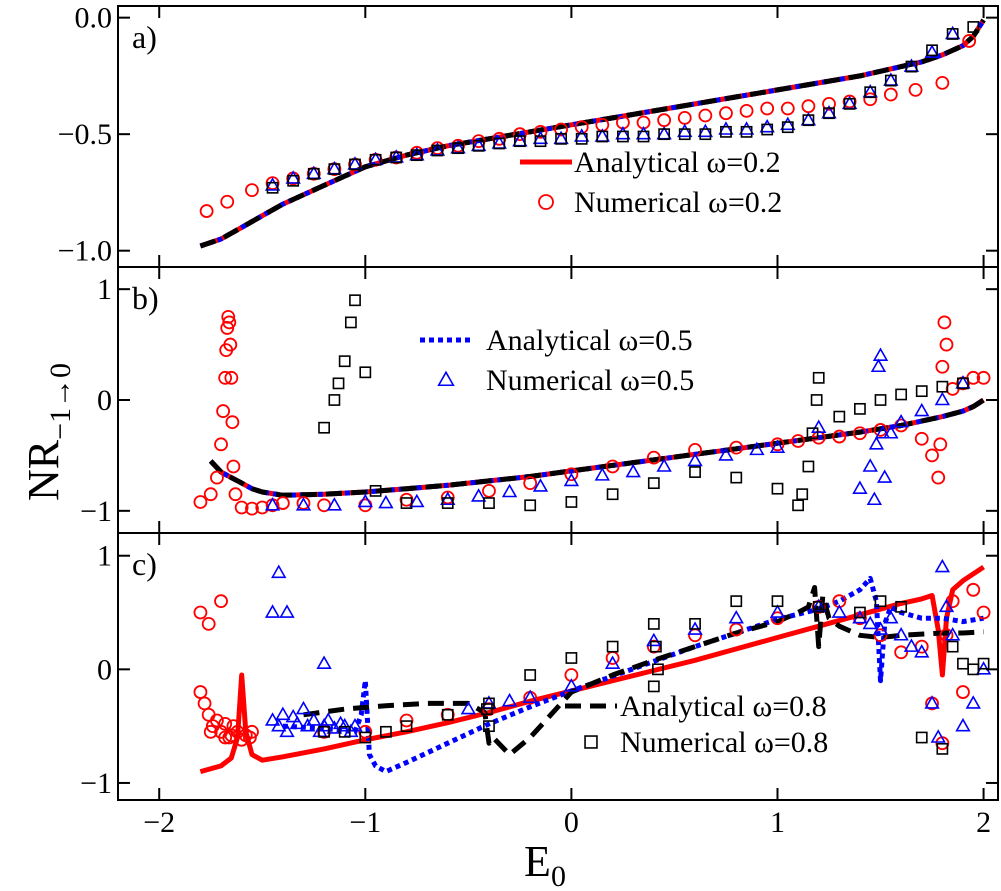  What do you see at coordinates (596, 447) in the screenshot?
I see `series-line-dashed` at bounding box center [596, 447].